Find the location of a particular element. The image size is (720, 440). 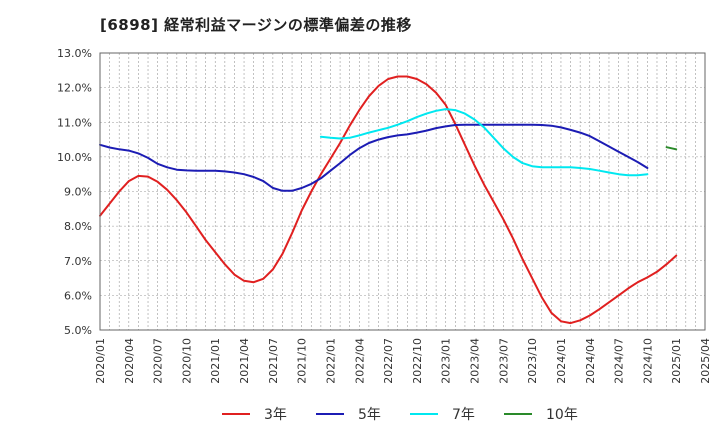

y-tick-label: 10.0% is located at coordinates (74, 157).